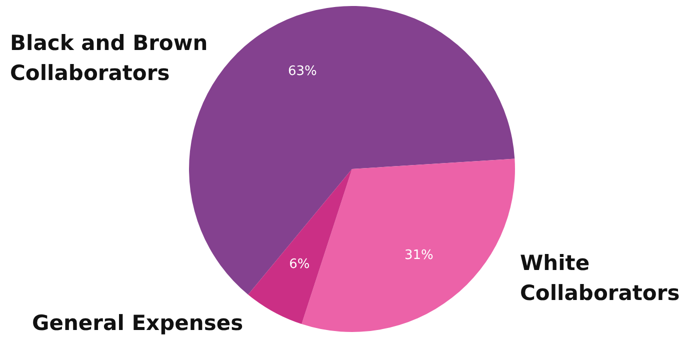 The image size is (688, 338). What do you see at coordinates (302, 72) in the screenshot?
I see `data-label: 63%` at bounding box center [302, 72].